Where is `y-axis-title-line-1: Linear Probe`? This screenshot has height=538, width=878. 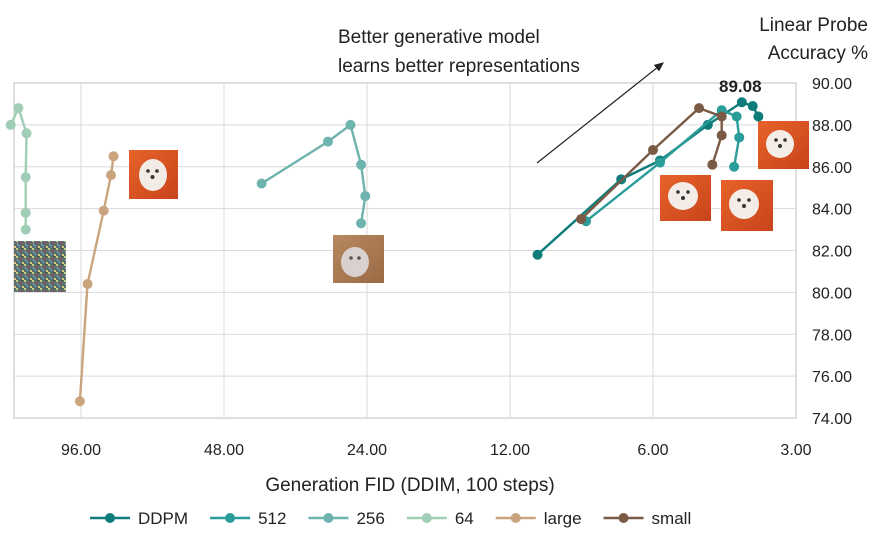
y-axis-title-line-1: Linear Probe is located at coordinates (813, 25).